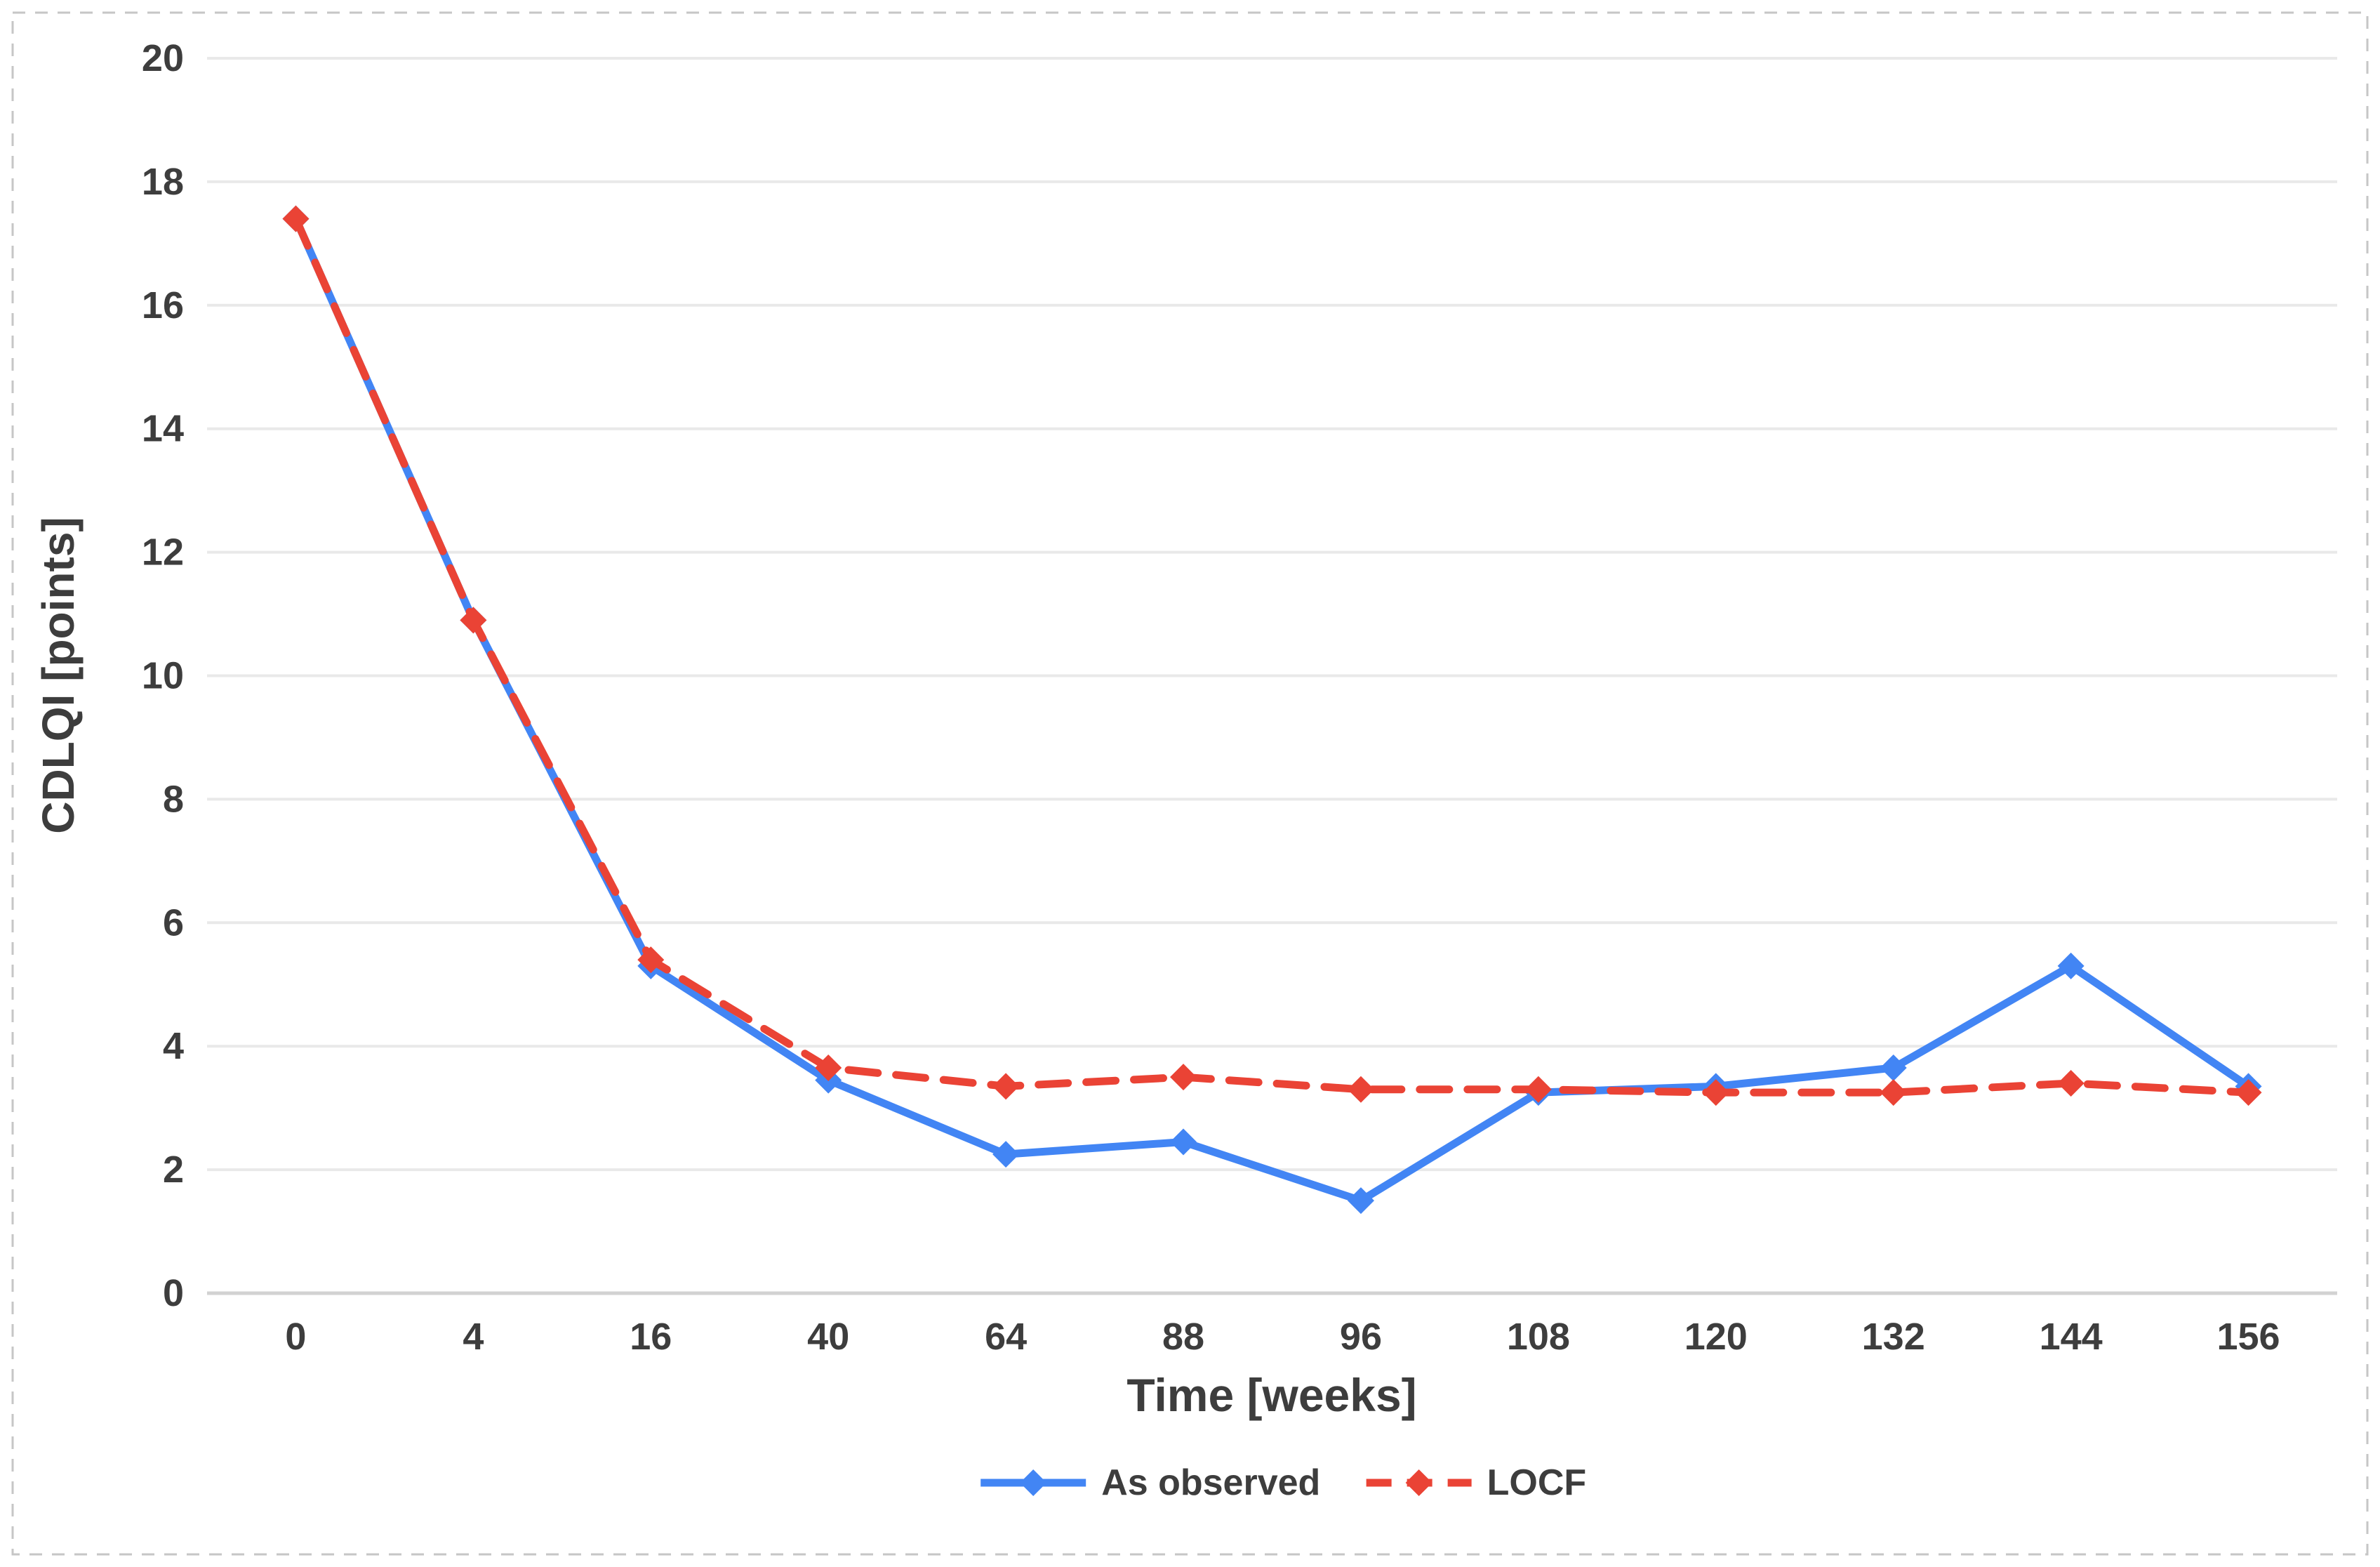 Image resolution: width=2380 pixels, height=1567 pixels. I want to click on x-axis-tick-labels: 0 4 16 40 64 88 96 108 120 132 144 156, so click(1282, 1337).